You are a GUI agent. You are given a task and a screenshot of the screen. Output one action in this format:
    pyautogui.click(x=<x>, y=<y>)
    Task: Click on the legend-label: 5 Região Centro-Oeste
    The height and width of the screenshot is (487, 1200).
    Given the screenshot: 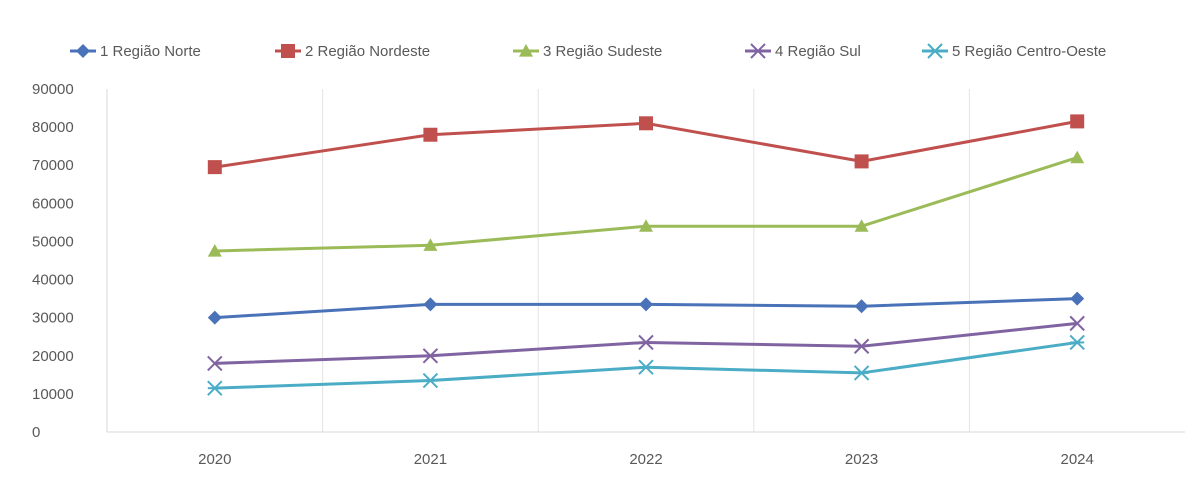 What is the action you would take?
    pyautogui.click(x=1029, y=51)
    